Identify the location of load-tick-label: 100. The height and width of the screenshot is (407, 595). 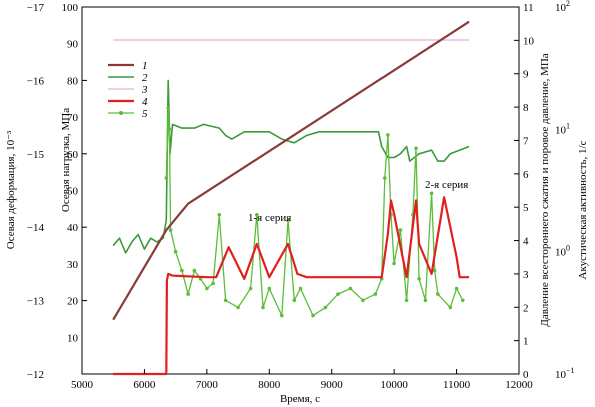
(70, 8).